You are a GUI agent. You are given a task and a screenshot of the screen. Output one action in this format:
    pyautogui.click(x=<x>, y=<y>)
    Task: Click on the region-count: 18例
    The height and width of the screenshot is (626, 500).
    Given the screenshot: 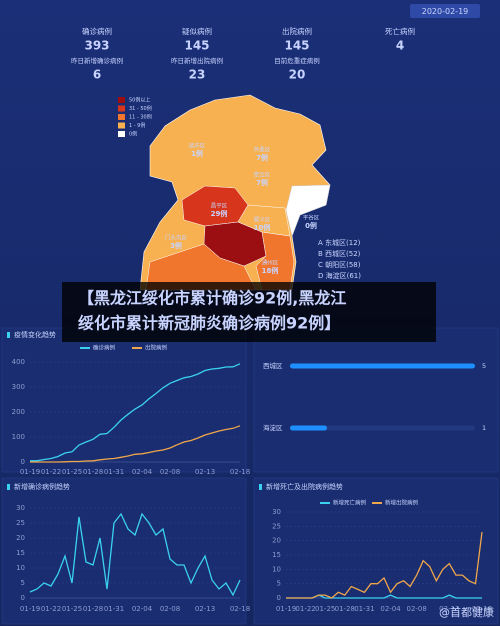 What is the action you would take?
    pyautogui.click(x=270, y=270)
    